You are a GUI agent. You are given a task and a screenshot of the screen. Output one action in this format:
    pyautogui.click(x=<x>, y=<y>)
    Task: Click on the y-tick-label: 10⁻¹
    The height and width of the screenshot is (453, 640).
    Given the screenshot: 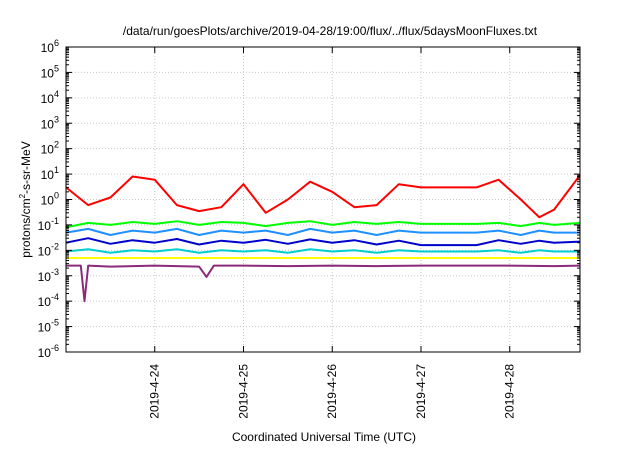 What is the action you would take?
    pyautogui.click(x=48, y=224)
    